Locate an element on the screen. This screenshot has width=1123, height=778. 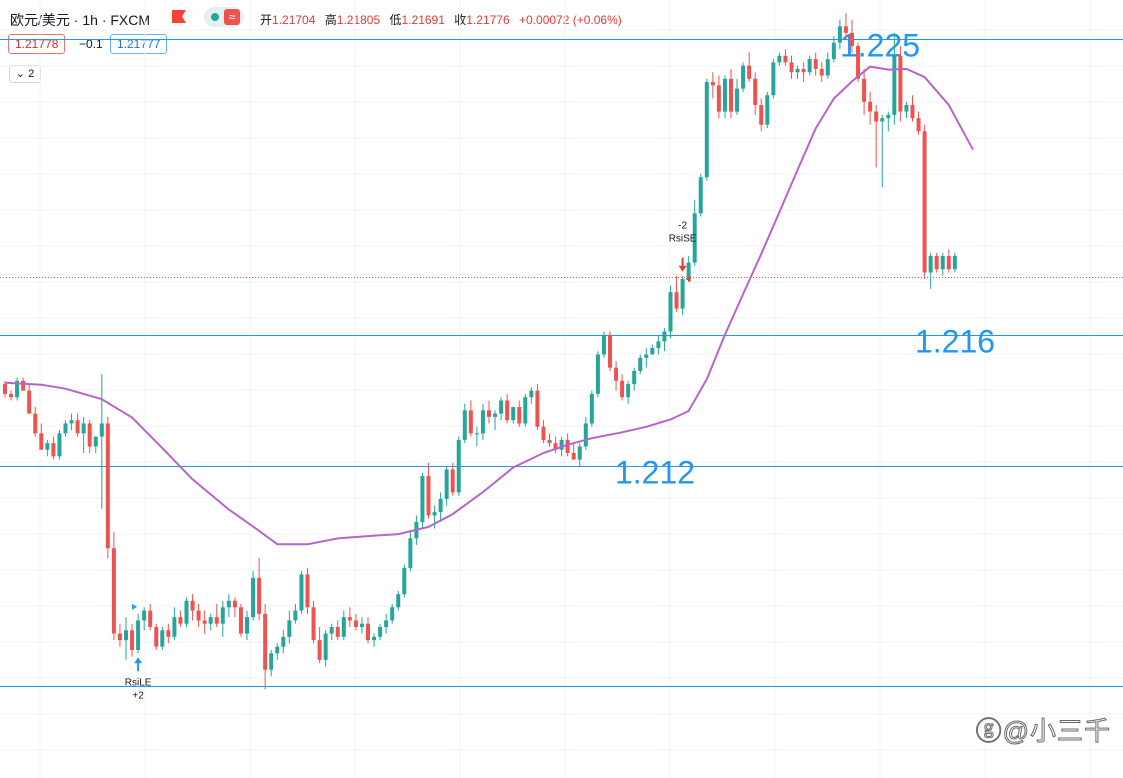
signal-name: RsiSE is located at coordinates (683, 239).